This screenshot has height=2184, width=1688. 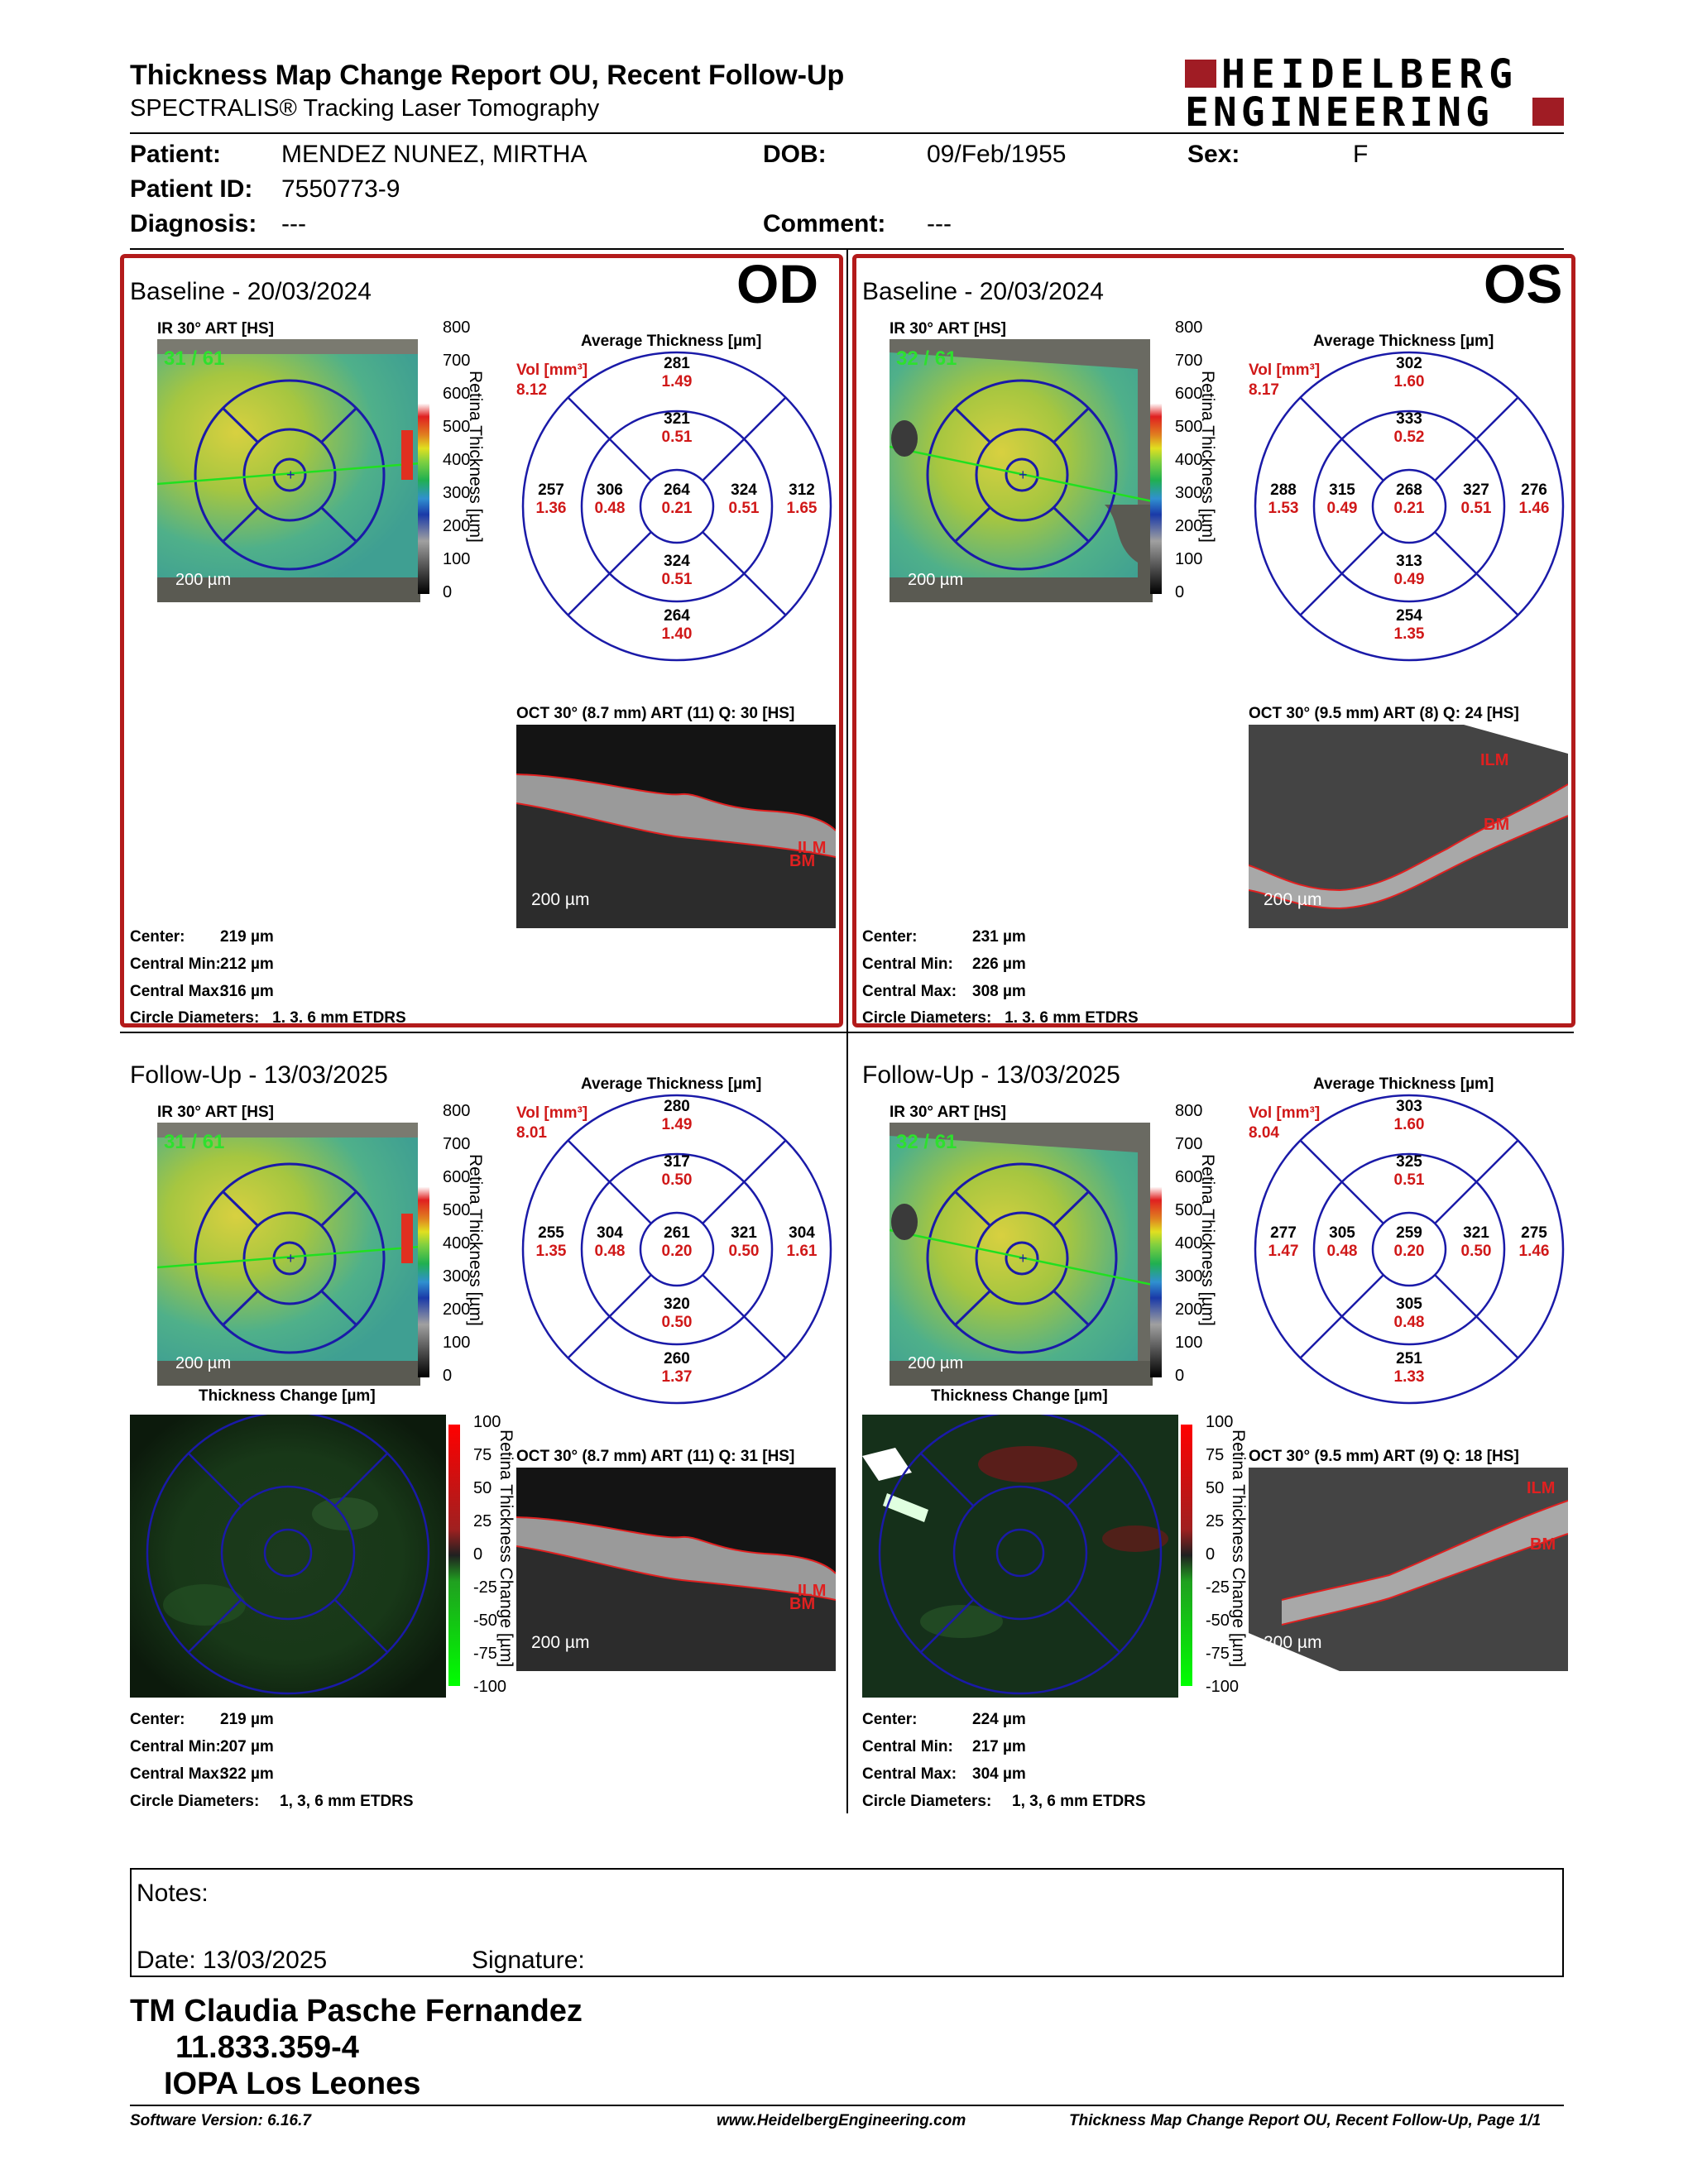 I want to click on patient-name: MENDEZ NUNEZ, MIRTHA, so click(x=434, y=154).